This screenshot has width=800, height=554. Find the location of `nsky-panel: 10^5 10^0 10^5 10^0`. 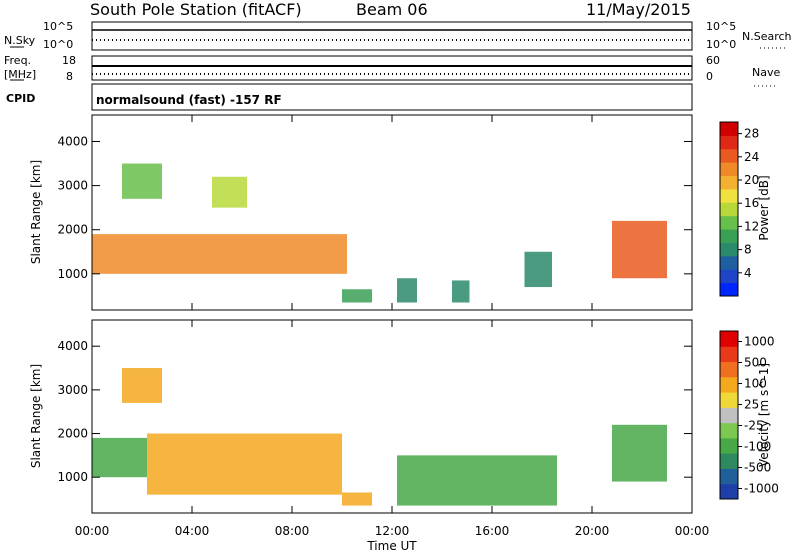

nsky-panel: 10^5 10^0 10^5 10^0 is located at coordinates (389, 35).